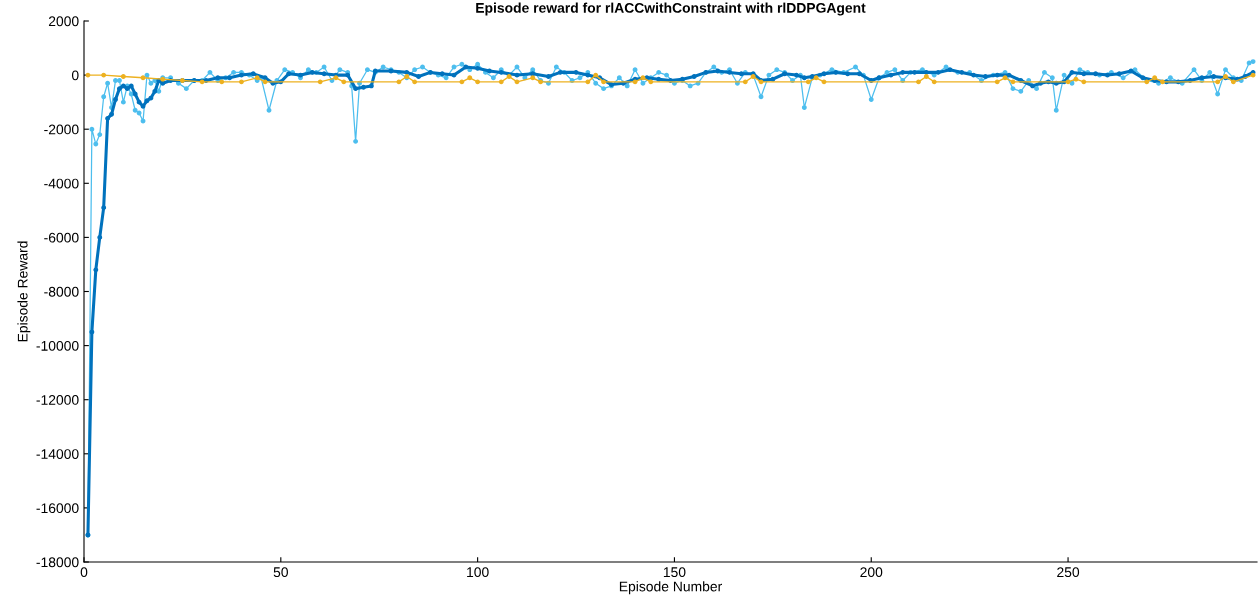  I want to click on x-tick-label: 150, so click(674, 572).